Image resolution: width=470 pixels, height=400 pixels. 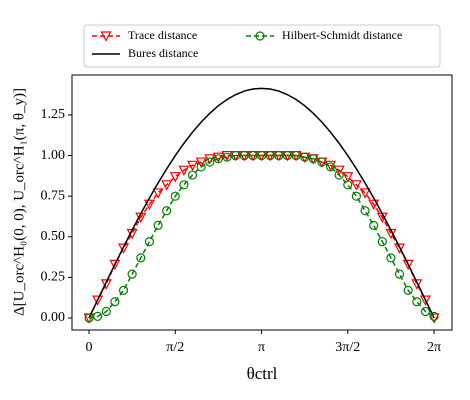 What do you see at coordinates (434, 347) in the screenshot?
I see `x-tick-label: 2π` at bounding box center [434, 347].